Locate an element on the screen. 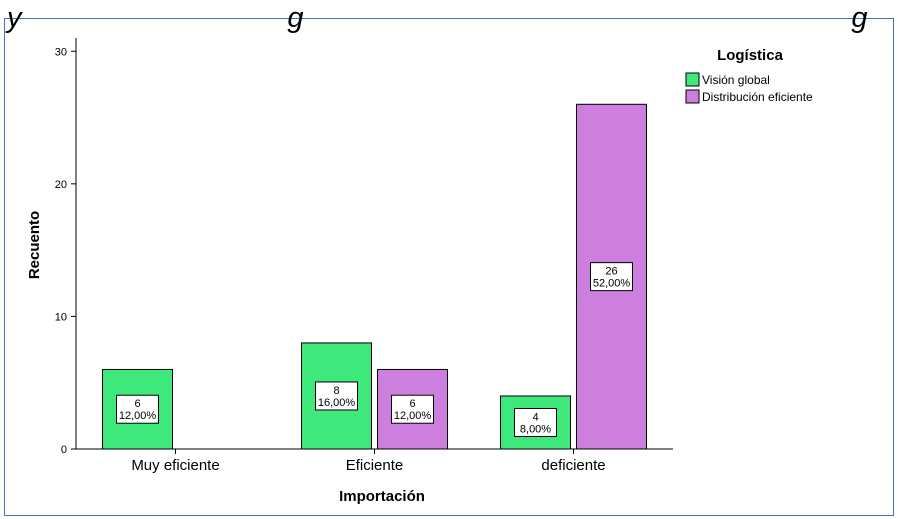 This screenshot has height=519, width=898. y-axis-title: Recuento is located at coordinates (34, 245).